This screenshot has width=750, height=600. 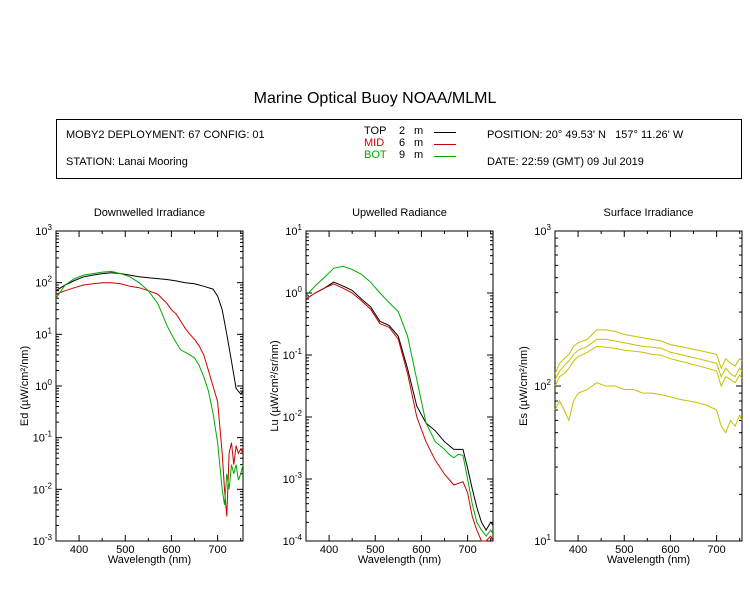 What do you see at coordinates (445, 156) in the screenshot?
I see `legend-bot-line` at bounding box center [445, 156].